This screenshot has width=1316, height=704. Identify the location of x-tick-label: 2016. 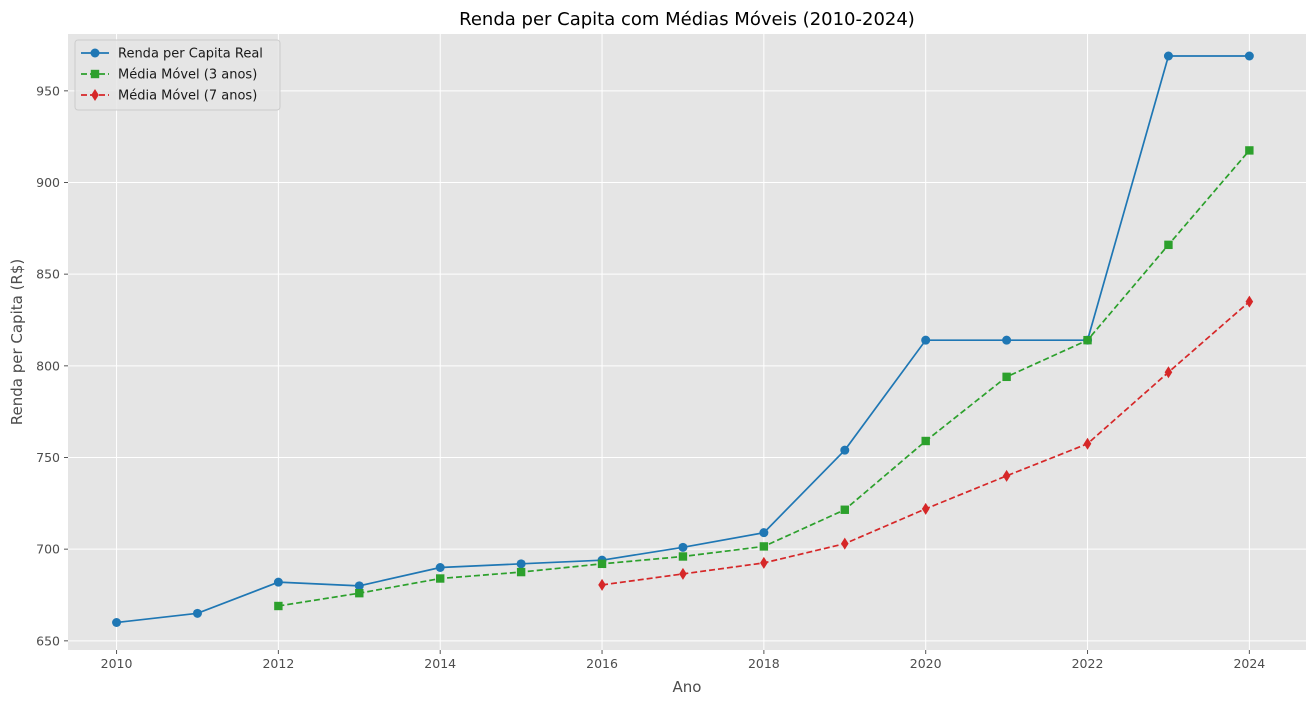
(602, 663).